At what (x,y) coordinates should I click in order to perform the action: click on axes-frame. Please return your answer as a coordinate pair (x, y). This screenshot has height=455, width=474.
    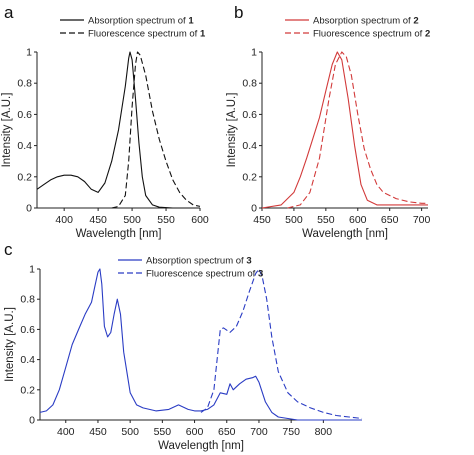
    Looking at the image, I should click on (344, 130).